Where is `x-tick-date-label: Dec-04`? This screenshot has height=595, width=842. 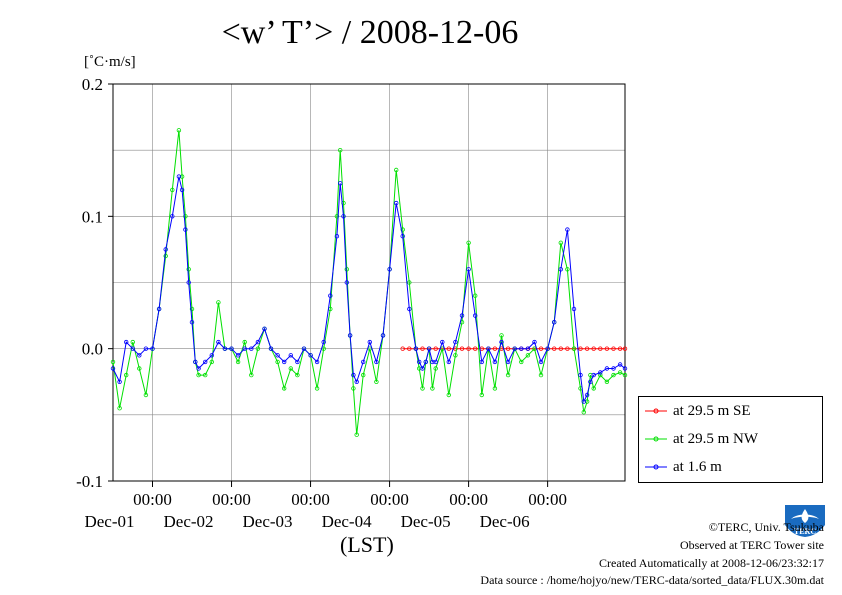
x-tick-date-label: Dec-04 is located at coordinates (347, 521).